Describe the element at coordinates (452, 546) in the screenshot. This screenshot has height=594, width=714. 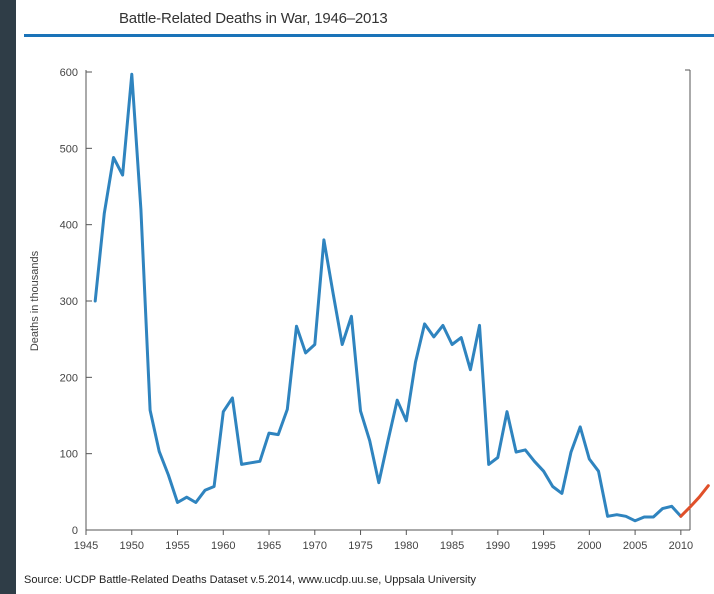
I see `x-tick-label: 1985` at that location.